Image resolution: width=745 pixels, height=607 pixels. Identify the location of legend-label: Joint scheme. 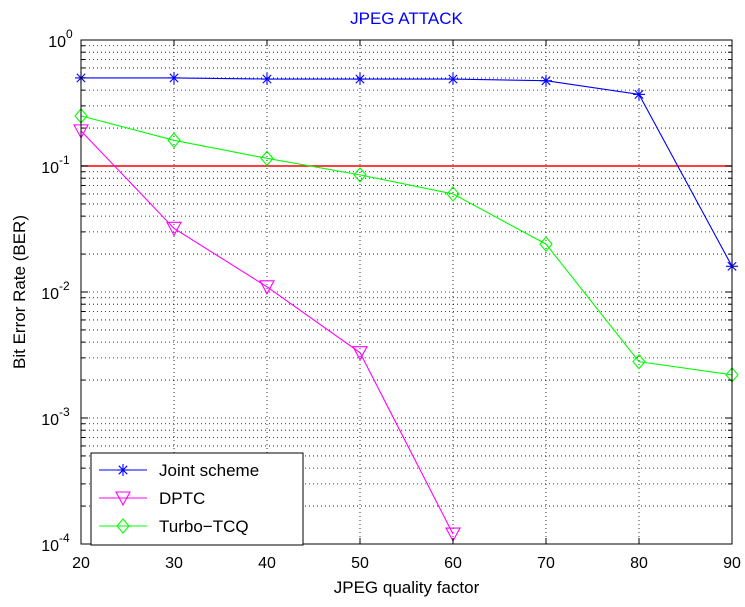
(209, 470).